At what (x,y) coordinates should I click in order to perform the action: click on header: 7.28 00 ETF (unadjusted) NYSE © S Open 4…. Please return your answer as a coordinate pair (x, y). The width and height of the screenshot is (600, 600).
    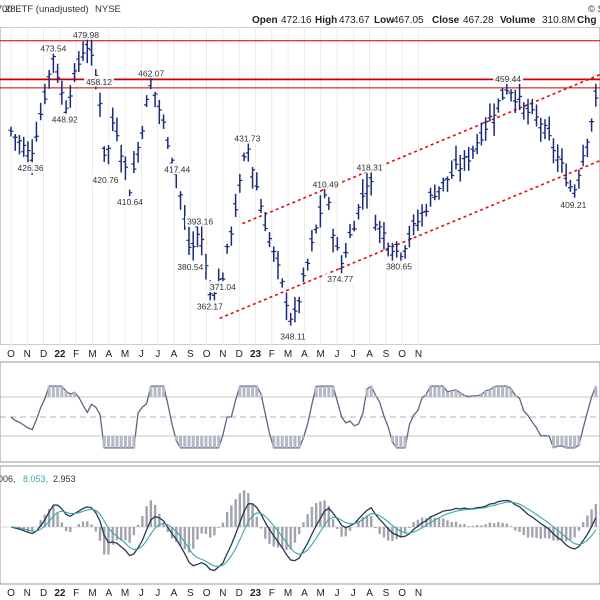
    Looking at the image, I should click on (300, 13).